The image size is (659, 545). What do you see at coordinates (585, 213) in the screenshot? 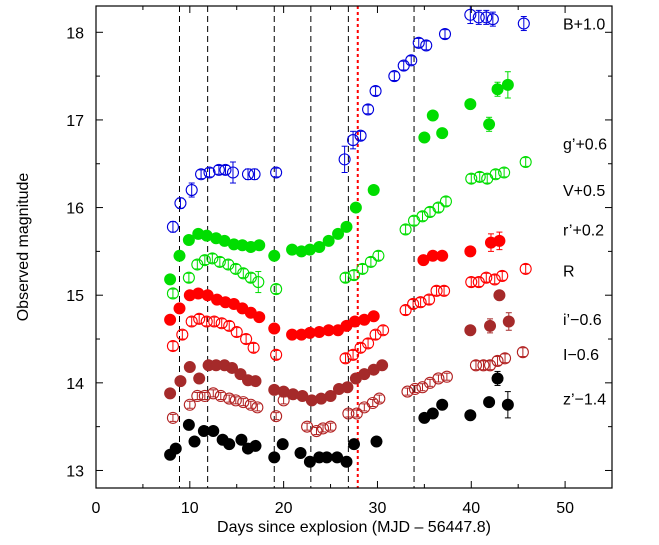
I see `series-labels: z’−1.4 I−0.6 i’−0.6 Rr’+0.2 V+0.5 g’+0.6 B+1.0` at bounding box center [585, 213].